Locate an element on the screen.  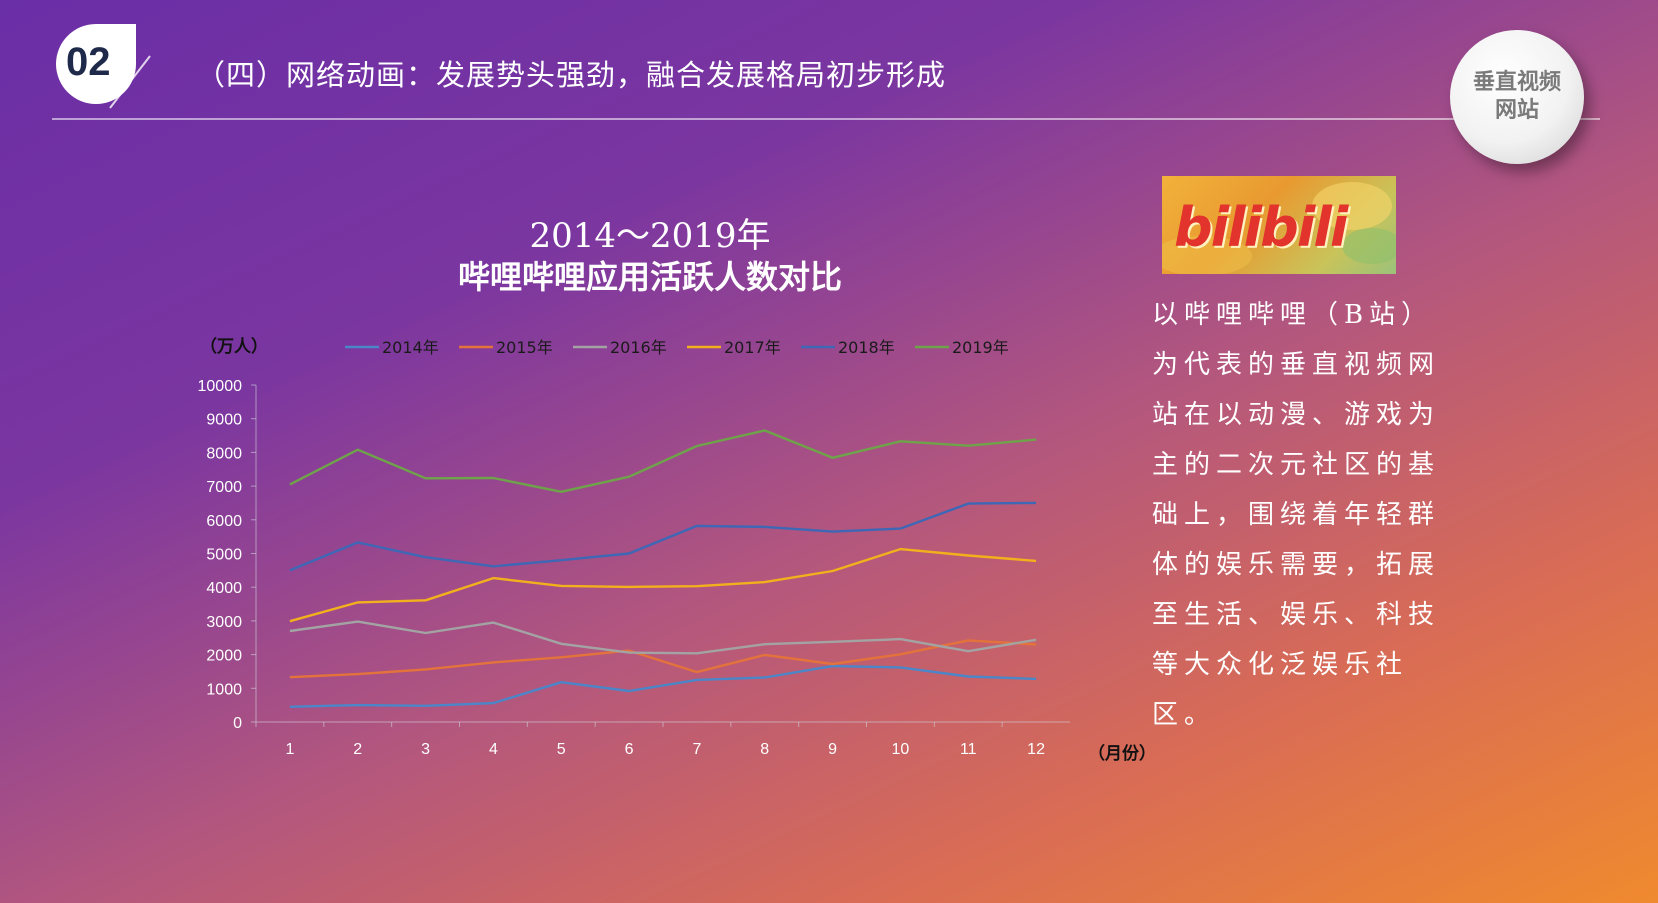
x-tick-label: 12 is located at coordinates (1036, 749).